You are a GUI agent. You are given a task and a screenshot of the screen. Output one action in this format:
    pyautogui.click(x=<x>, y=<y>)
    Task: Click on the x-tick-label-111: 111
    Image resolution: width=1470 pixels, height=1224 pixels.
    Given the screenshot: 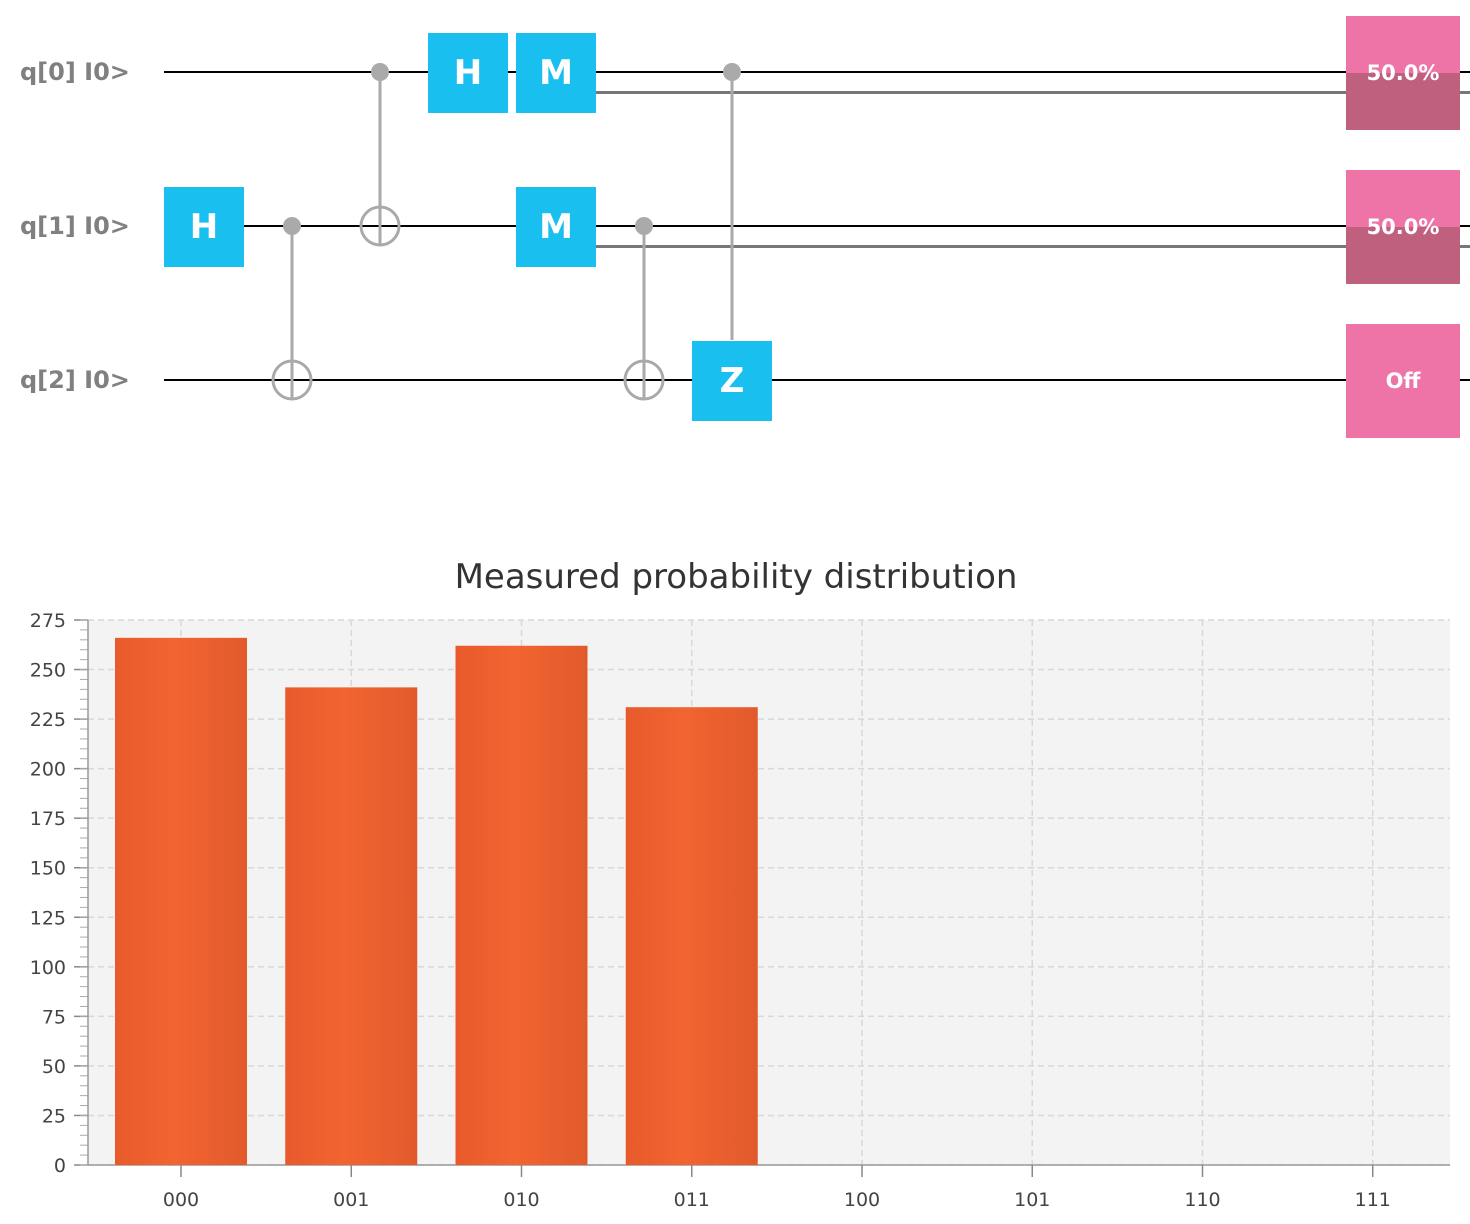 What is the action you would take?
    pyautogui.click(x=1373, y=1200)
    